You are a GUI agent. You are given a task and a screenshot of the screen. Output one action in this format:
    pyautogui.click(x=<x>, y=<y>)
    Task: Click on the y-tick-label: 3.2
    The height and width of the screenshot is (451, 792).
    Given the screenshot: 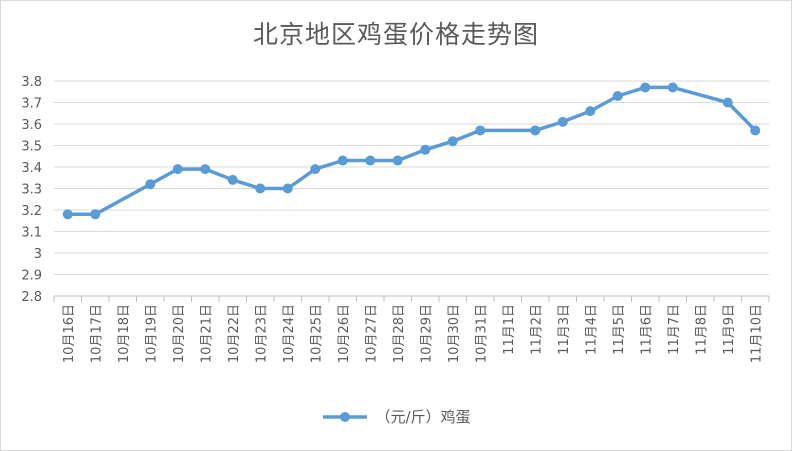 What is the action you would take?
    pyautogui.click(x=31, y=211)
    